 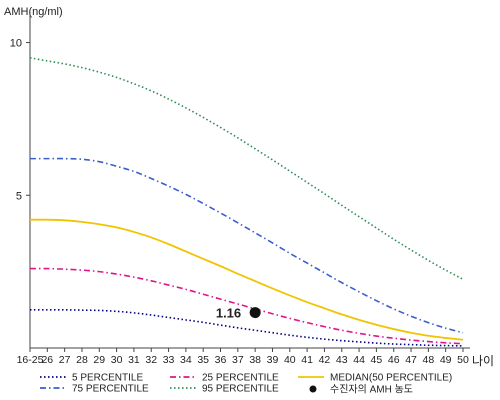 What do you see at coordinates (134, 360) in the screenshot?
I see `x-tick-label: 31` at bounding box center [134, 360].